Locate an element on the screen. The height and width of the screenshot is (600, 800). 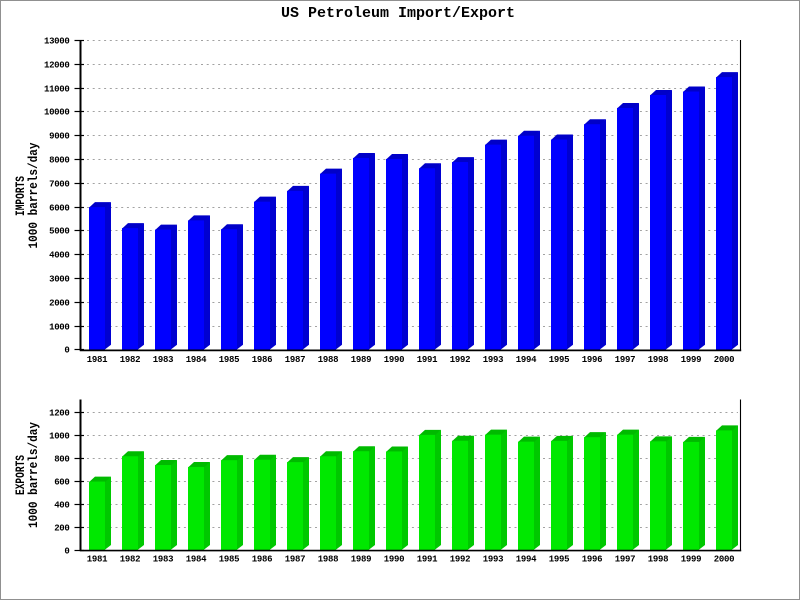
svg-text: 3000 is located at coordinates (59, 279).